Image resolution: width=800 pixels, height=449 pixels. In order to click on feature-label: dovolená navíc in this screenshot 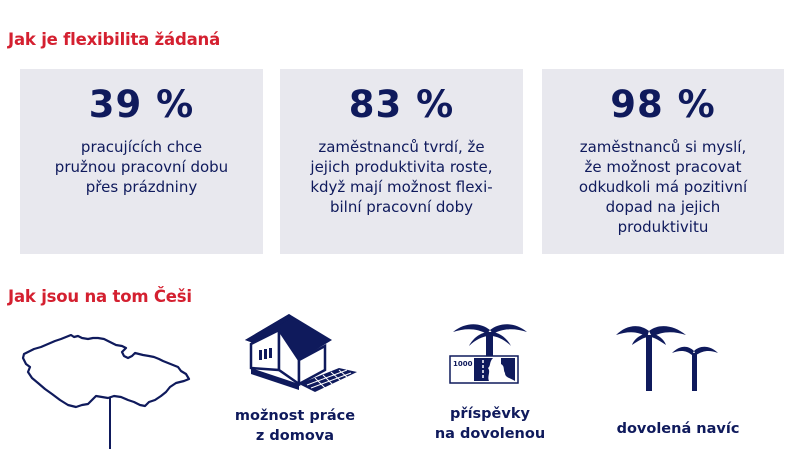, I will do `click(678, 429)`.